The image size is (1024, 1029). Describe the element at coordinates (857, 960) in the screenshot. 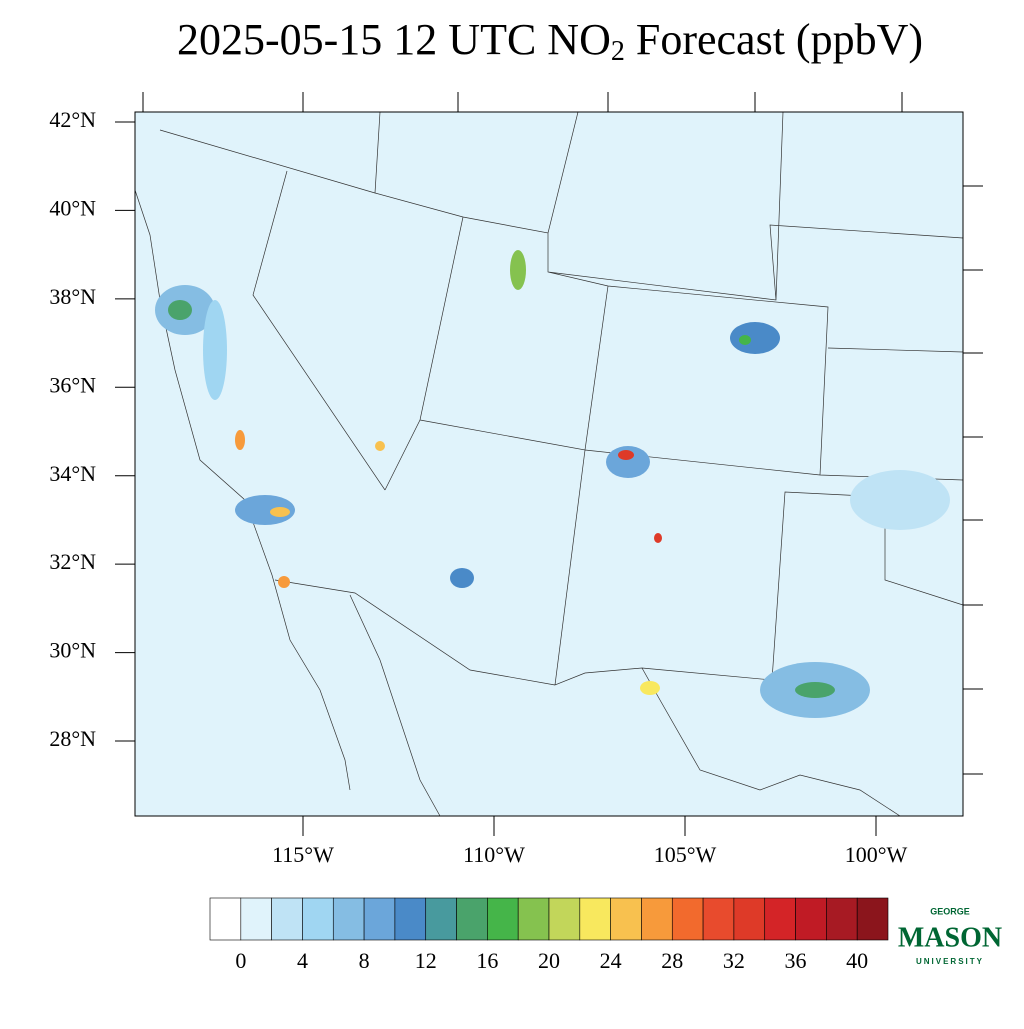

I see `colorbar-label: 40` at that location.